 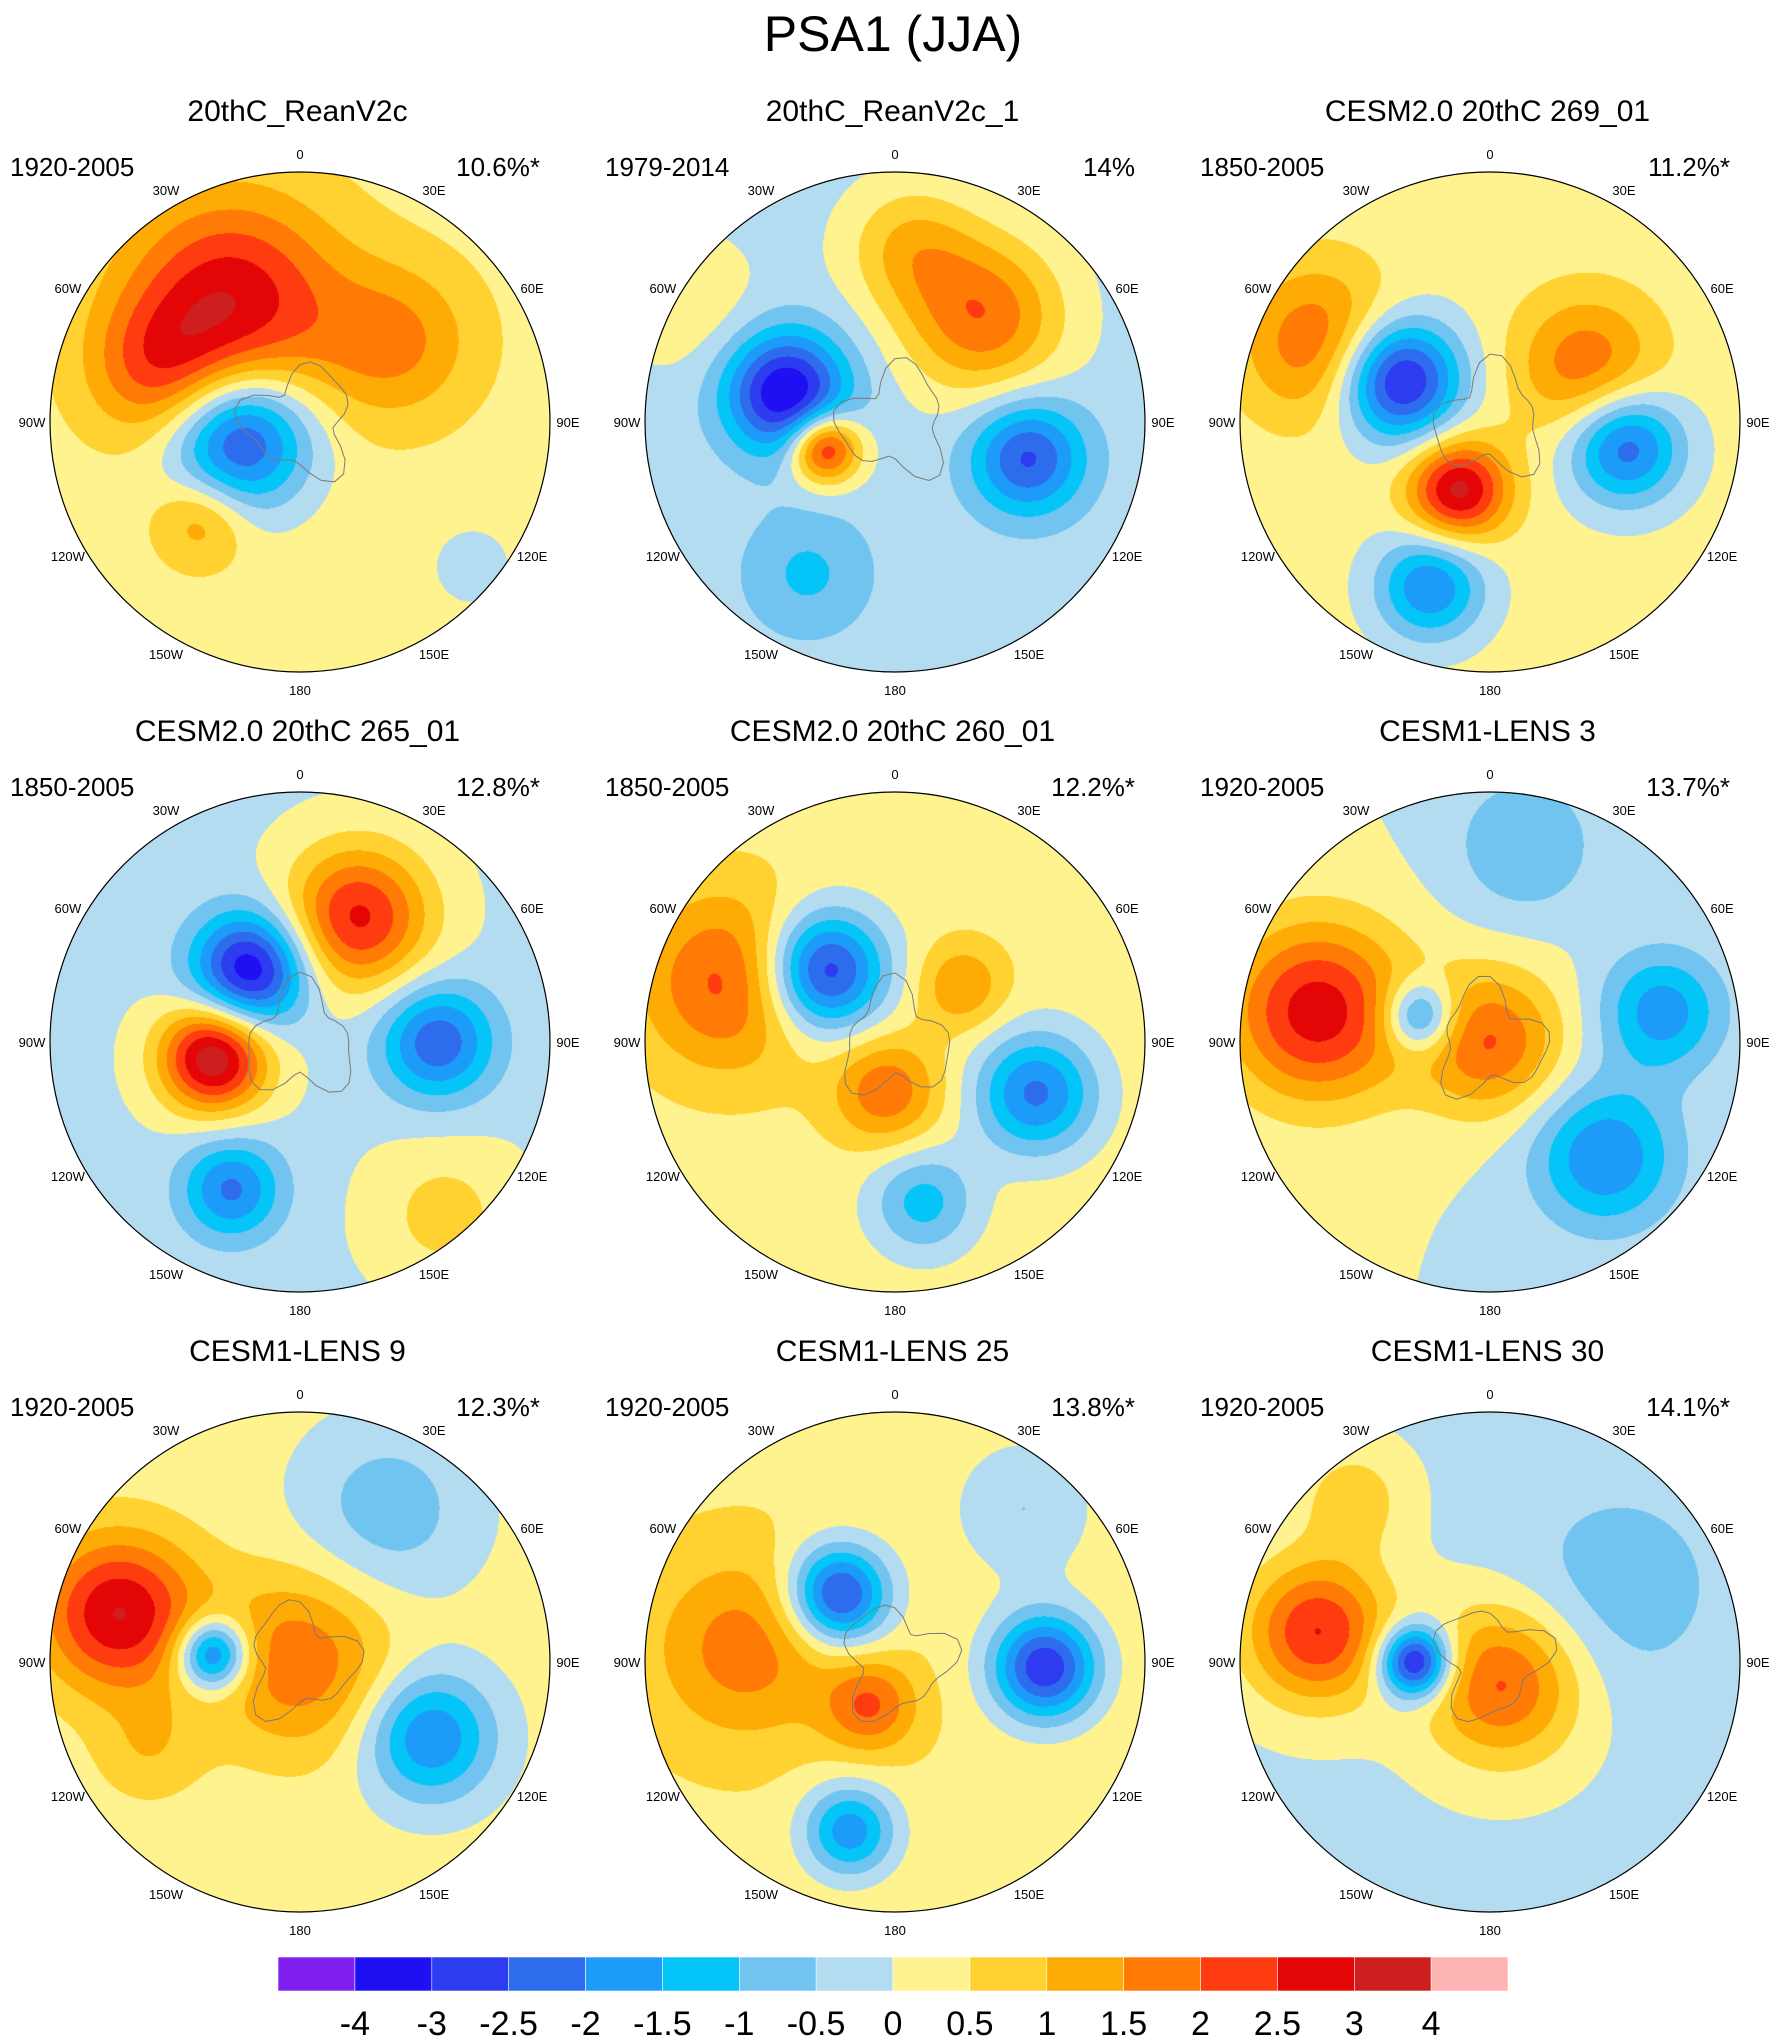 I want to click on colorbar-tick-label: -2.5, so click(x=508, y=2023).